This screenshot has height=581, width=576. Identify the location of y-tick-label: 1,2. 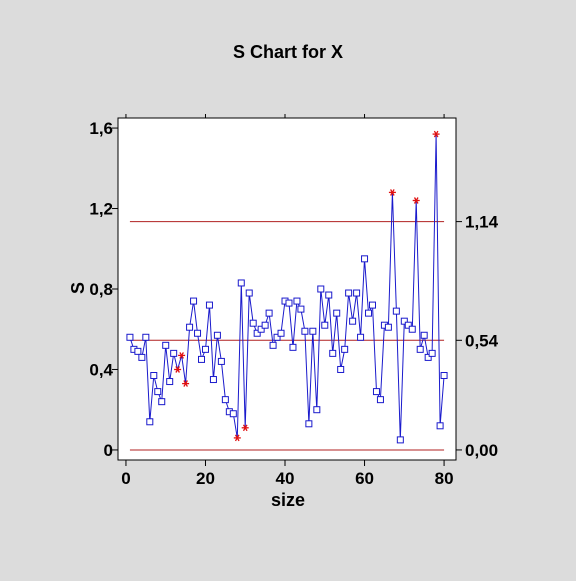
(101, 209).